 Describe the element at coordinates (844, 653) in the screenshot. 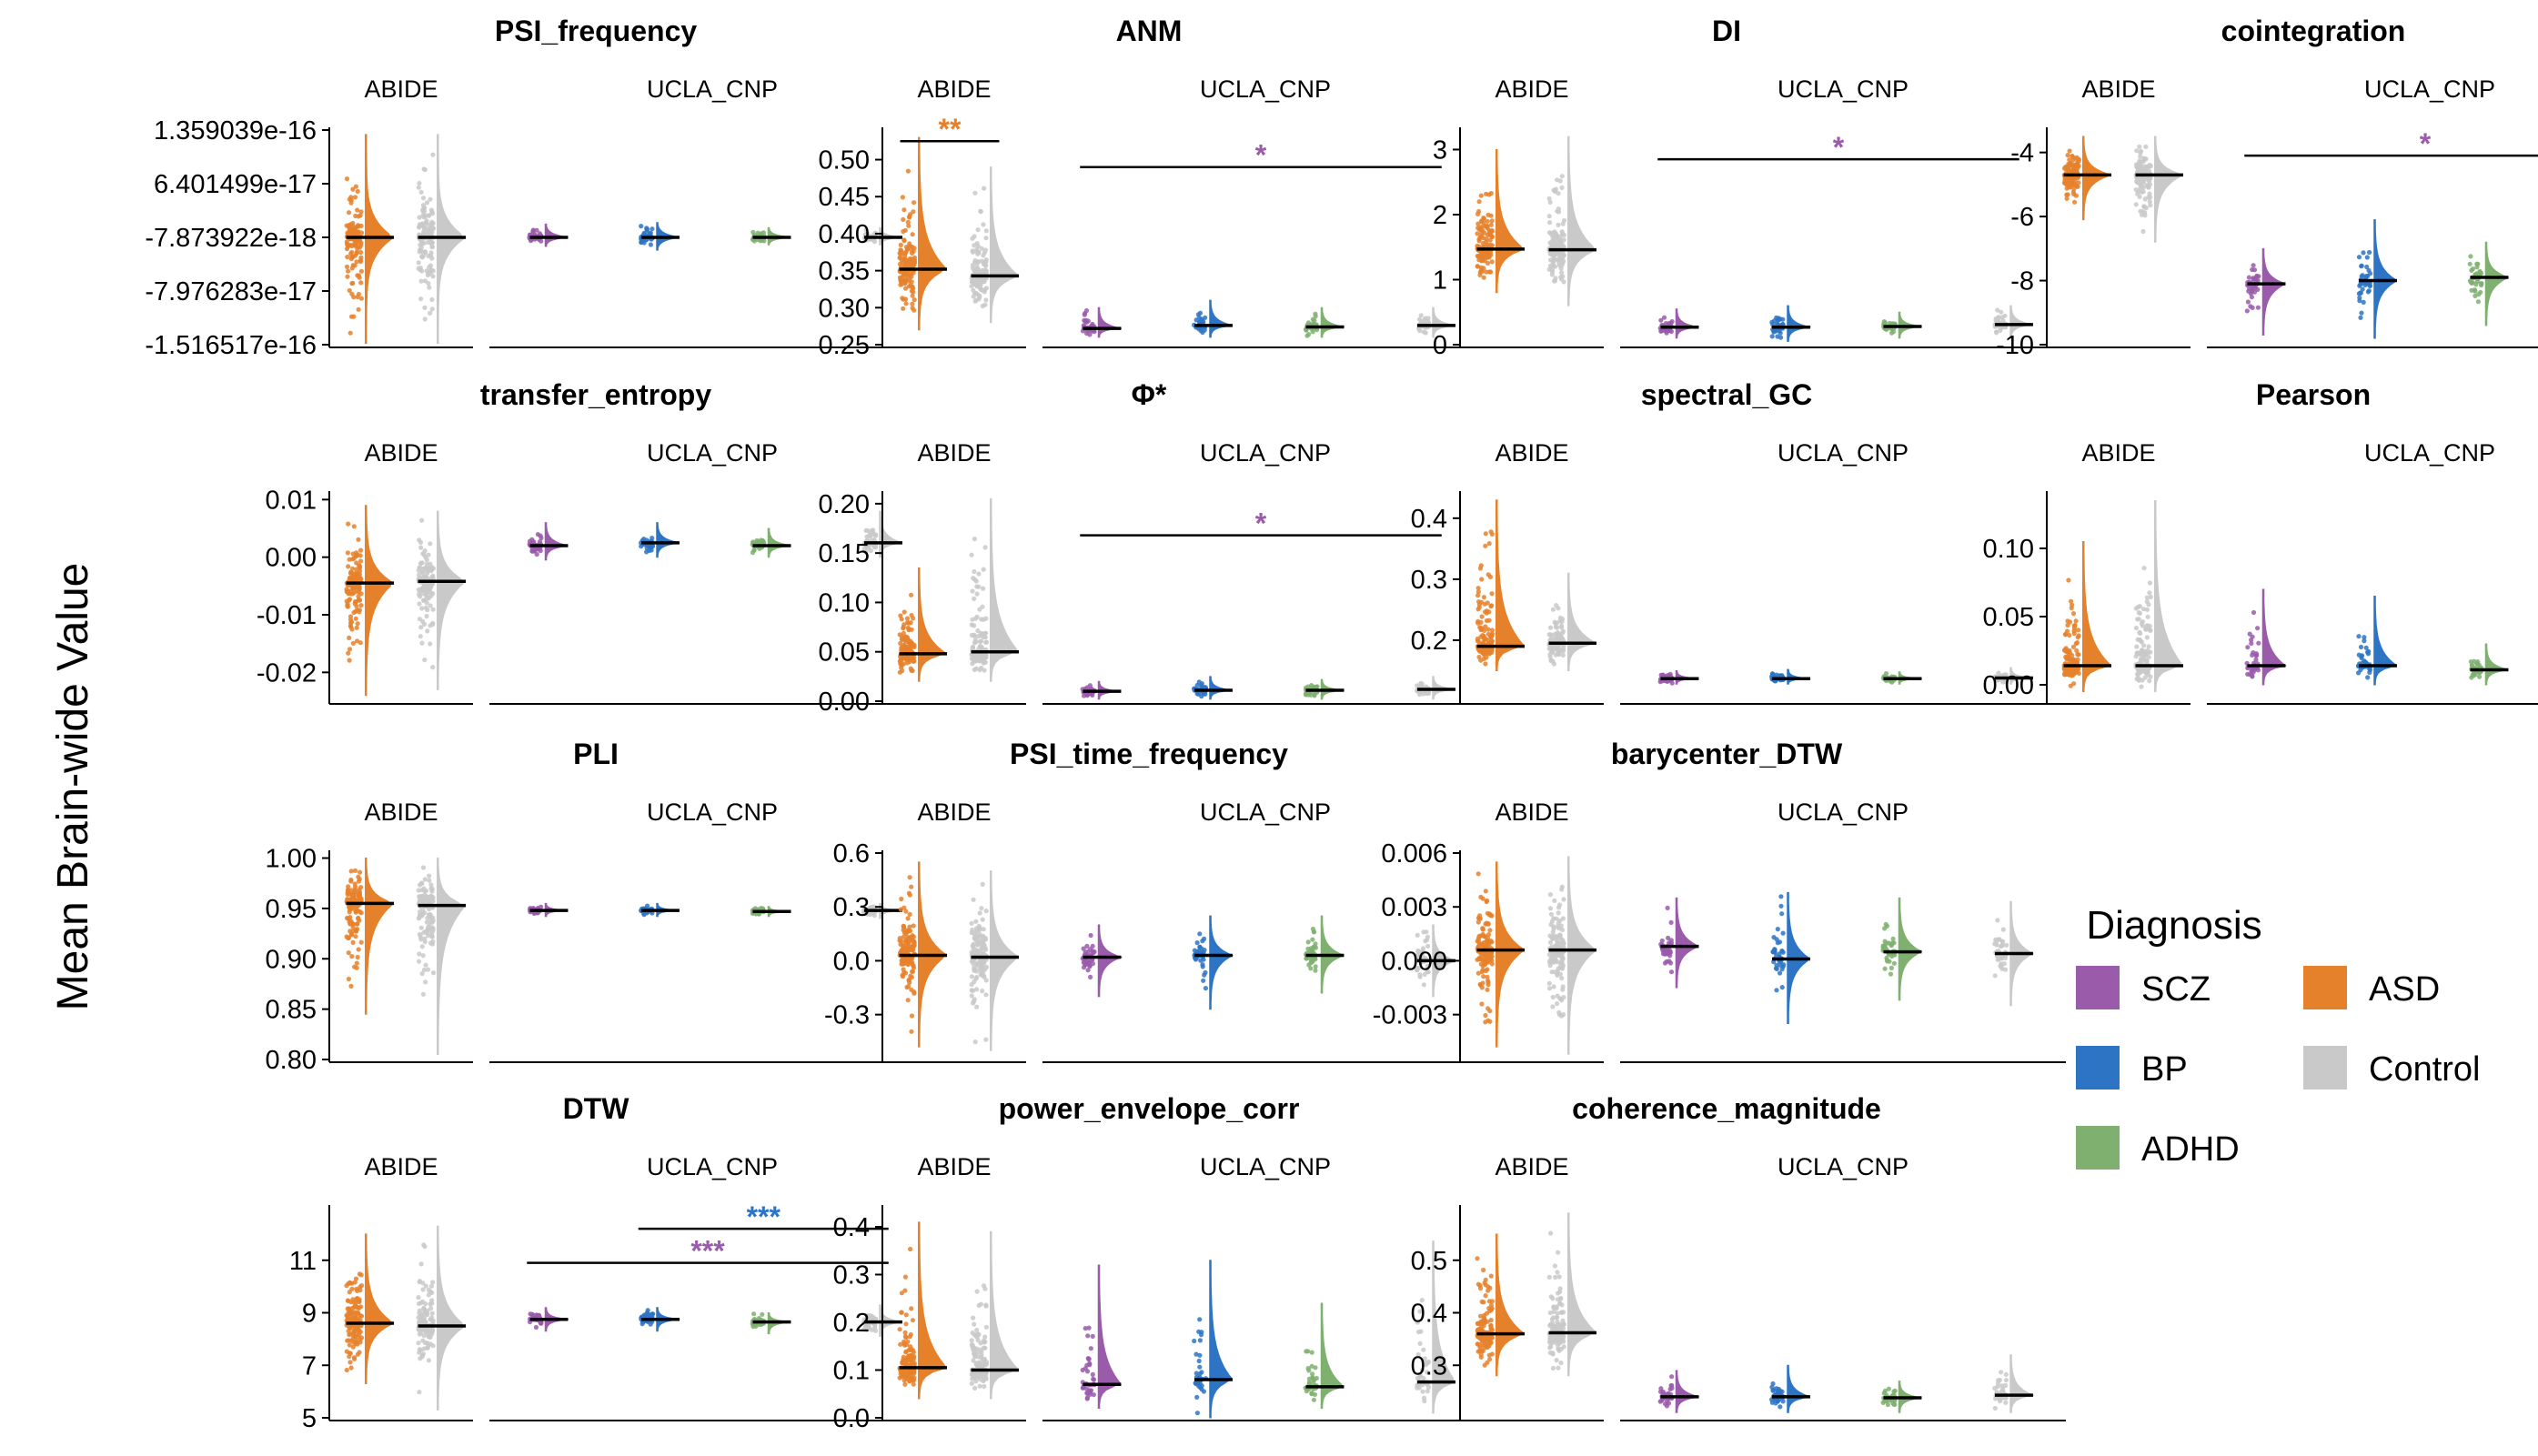

I see `y-tick-label: 0.05` at that location.